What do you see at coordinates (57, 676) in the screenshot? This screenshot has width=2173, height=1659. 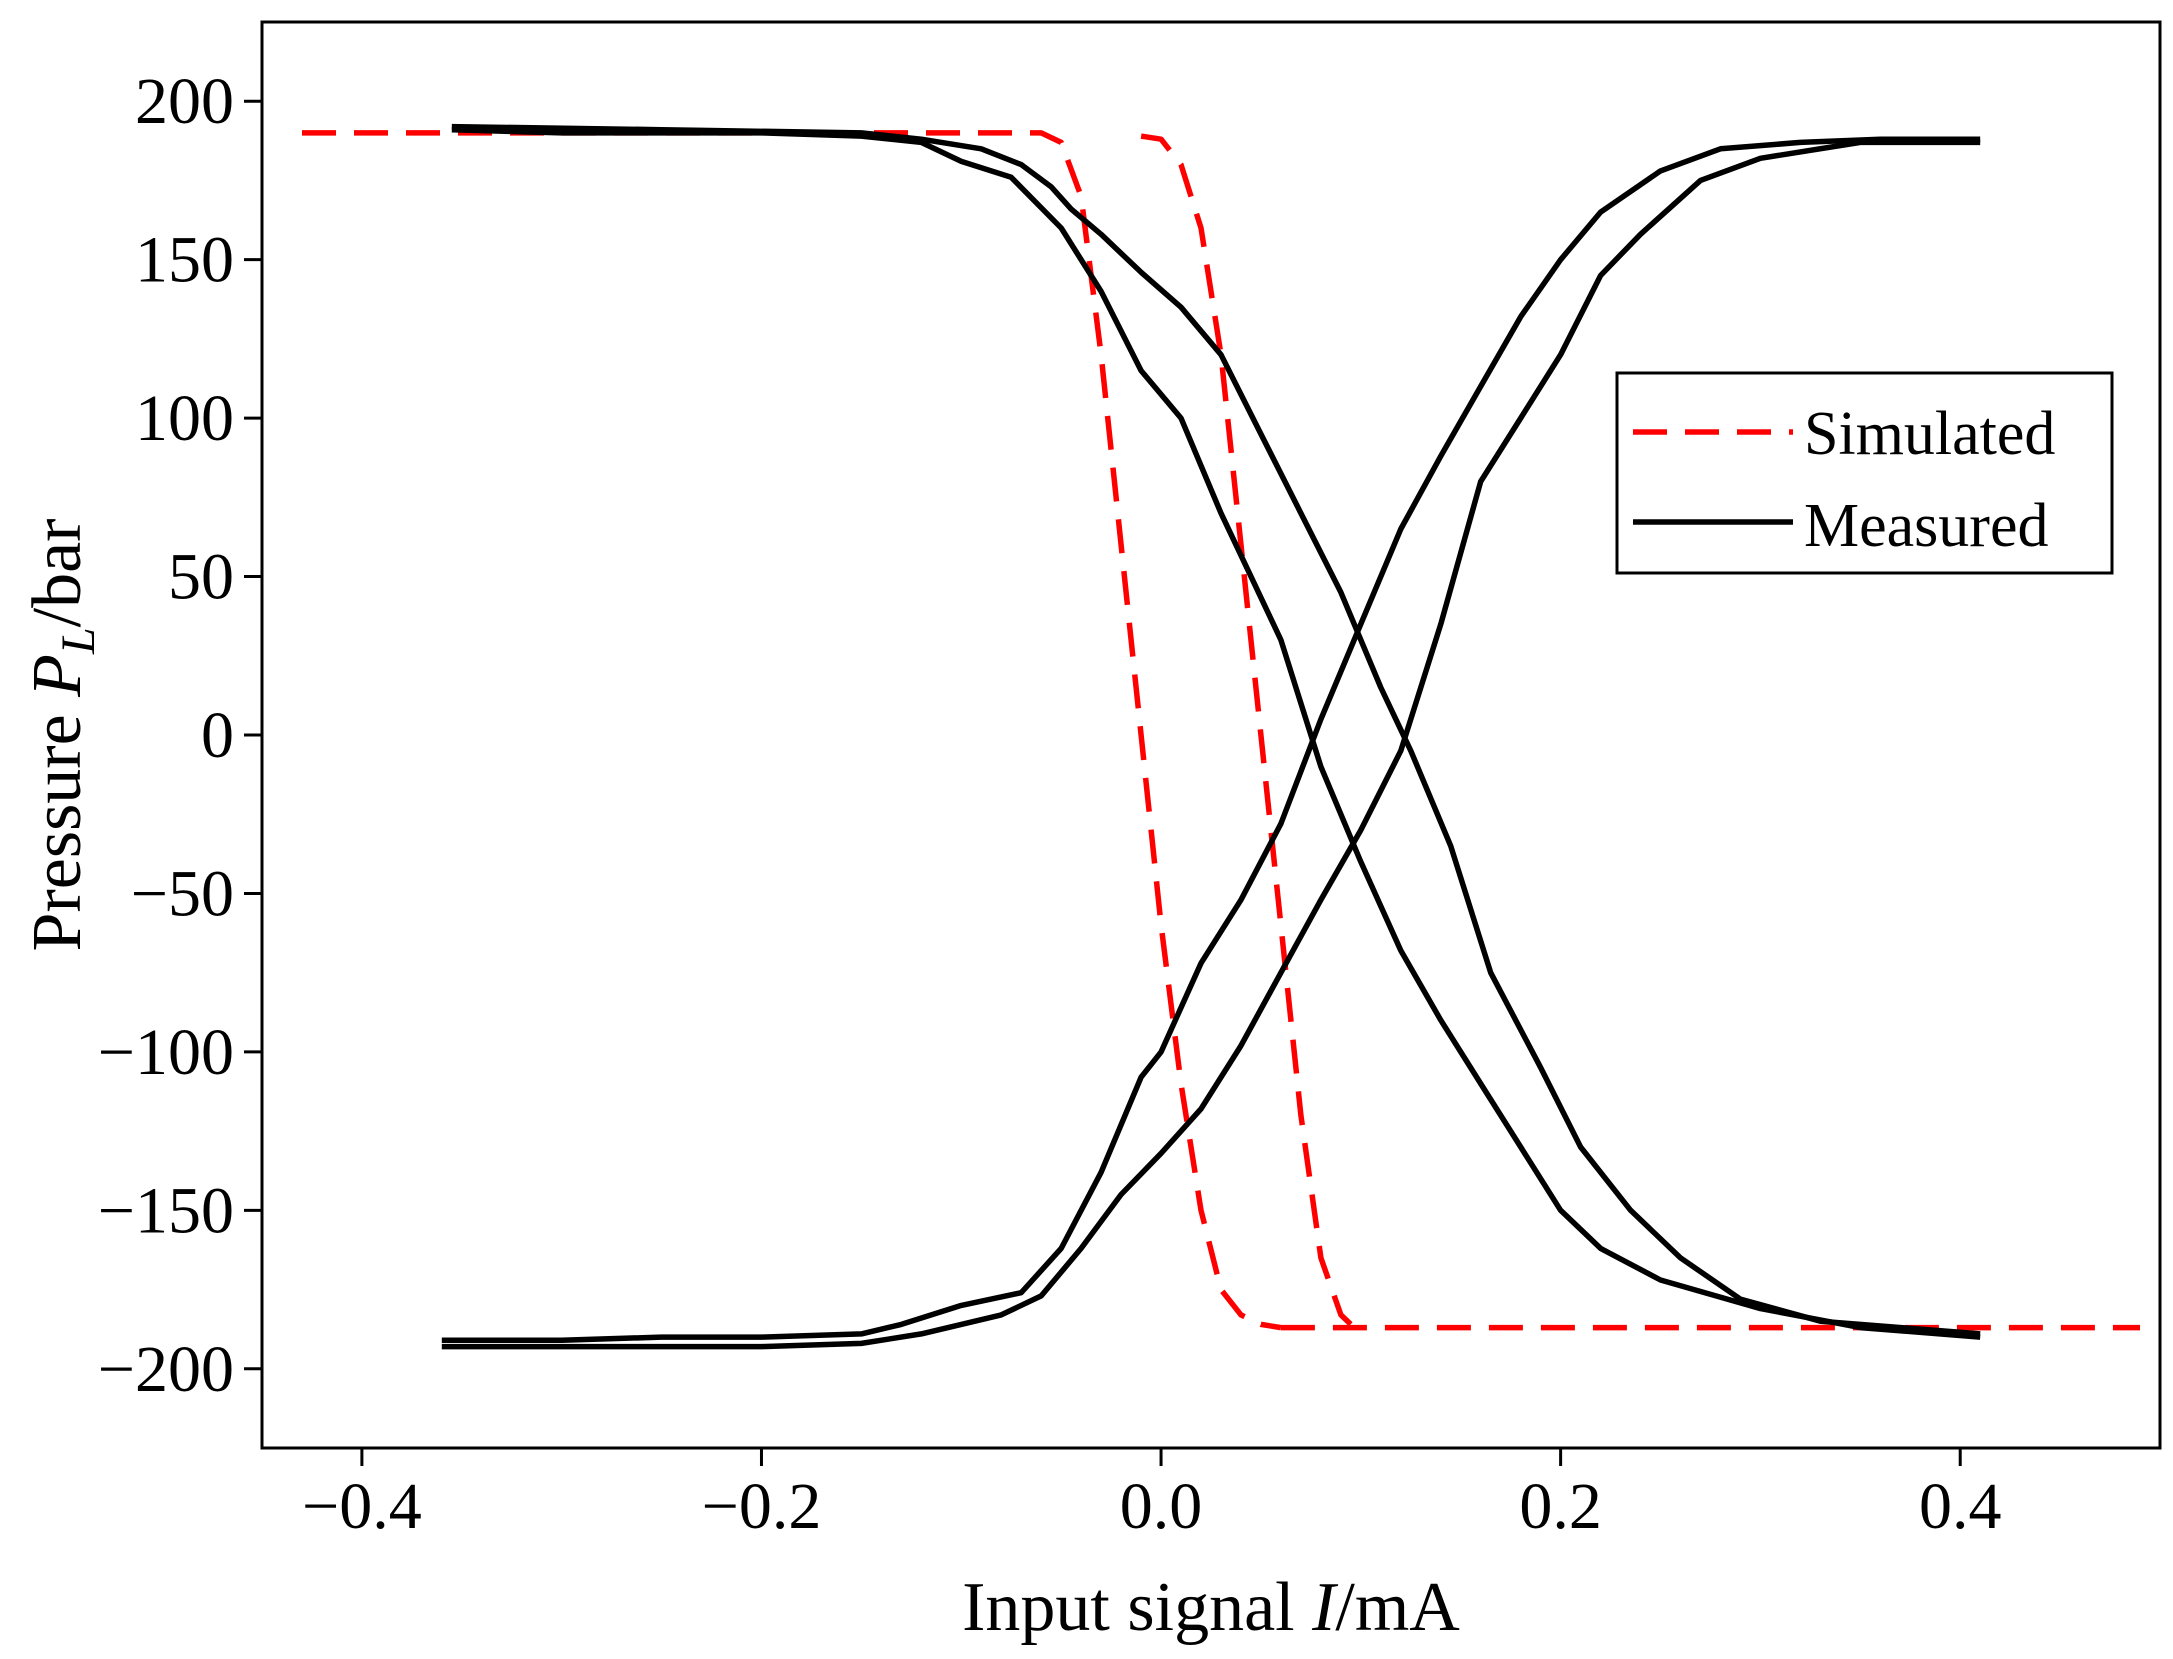 I see `y-axis-title-italic: P` at bounding box center [57, 676].